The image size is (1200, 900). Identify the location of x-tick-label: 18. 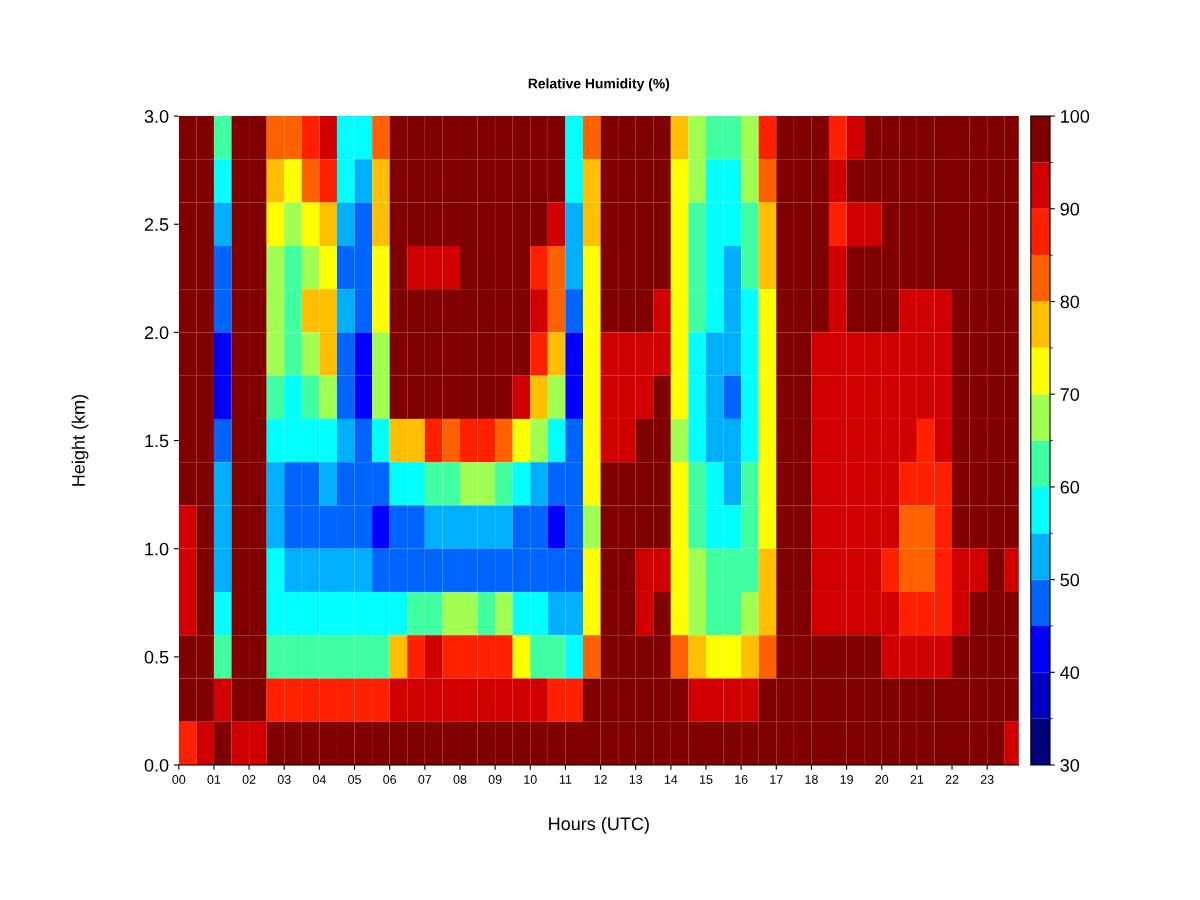
(811, 779).